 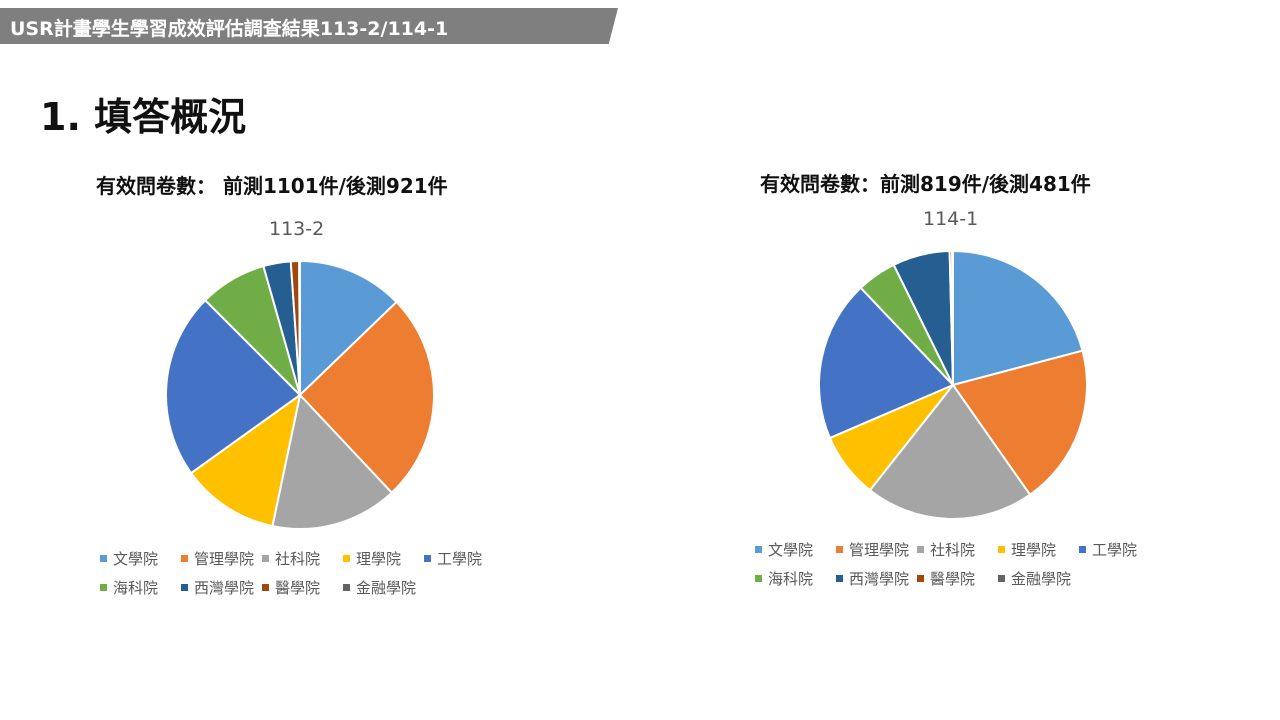 I want to click on chart1-legend: 文學院 管理學院 社科院 理學院 工學院海科院 西灣學院 醫學院 金融學院, so click(x=302, y=573).